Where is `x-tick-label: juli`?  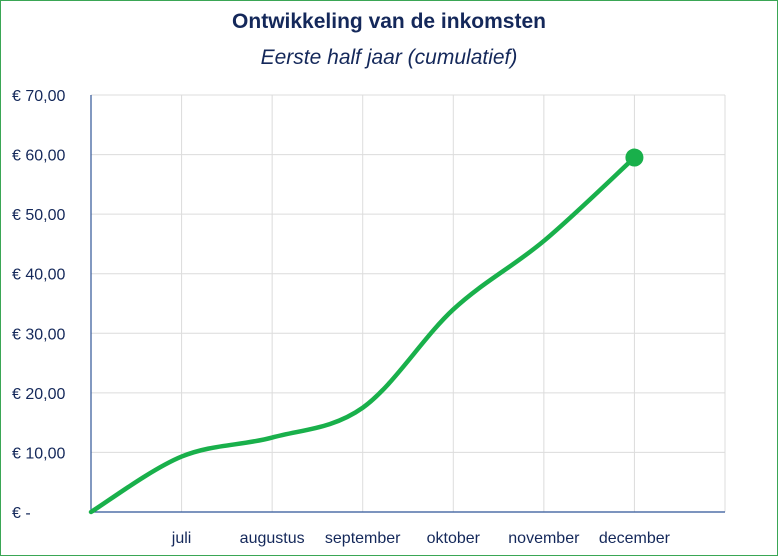 x-tick-label: juli is located at coordinates (181, 538).